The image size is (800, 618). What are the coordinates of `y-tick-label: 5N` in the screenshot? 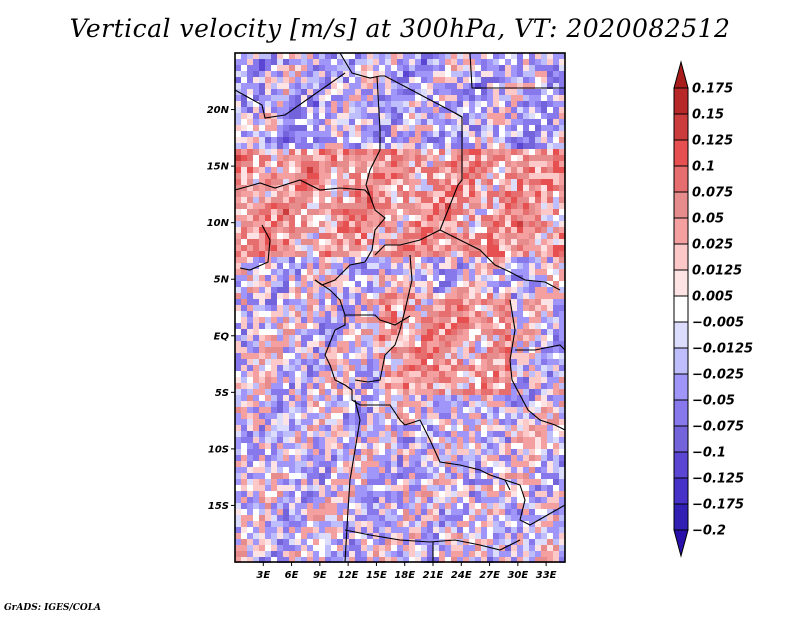 It's located at (222, 280).